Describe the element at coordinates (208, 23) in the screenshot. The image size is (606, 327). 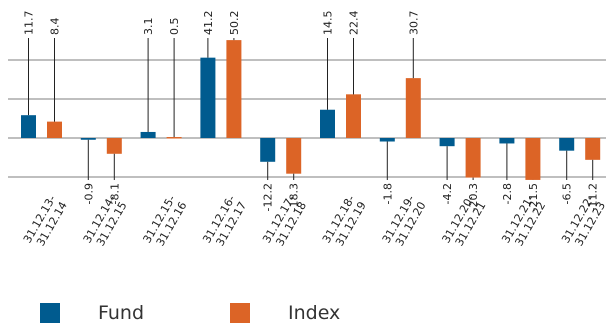
I see `value-label-fund-3: 41.2` at that location.